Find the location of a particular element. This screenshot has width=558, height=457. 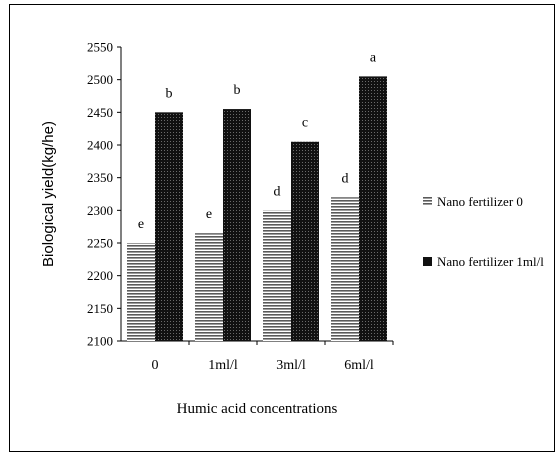

legend-label-nano-1ml: Nano fertilizer 1ml/l is located at coordinates (490, 261).